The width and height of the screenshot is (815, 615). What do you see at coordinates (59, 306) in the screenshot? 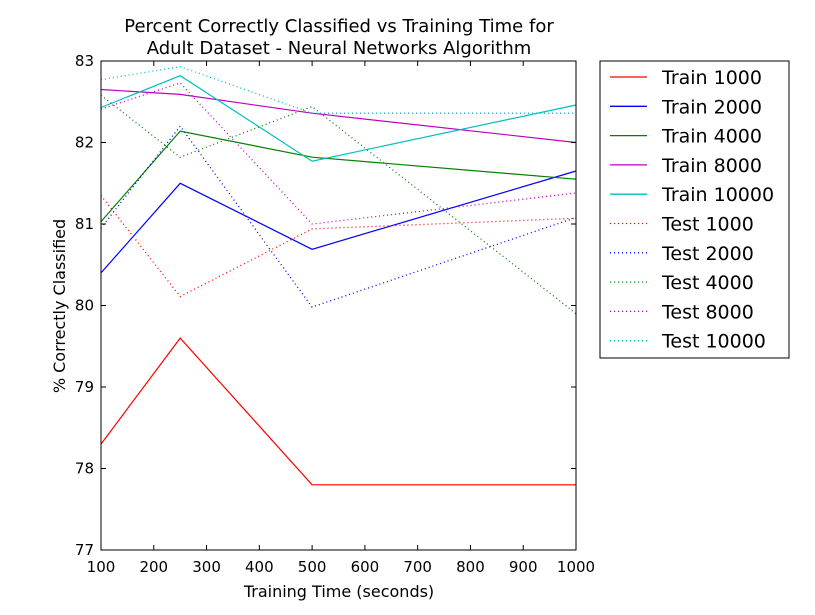
I see `y-axis-label: % Correctly Classified` at bounding box center [59, 306].